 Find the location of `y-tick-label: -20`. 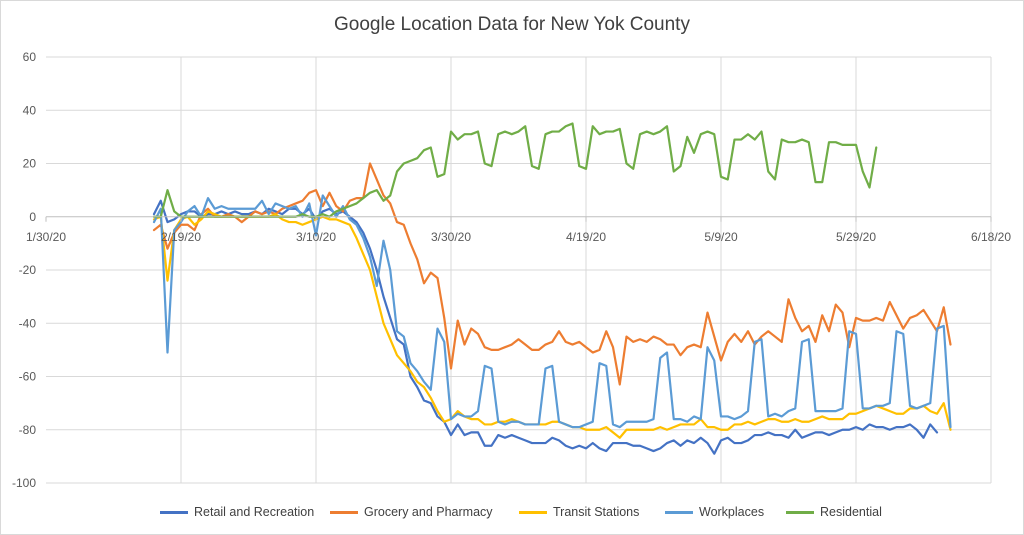

y-tick-label: -20 is located at coordinates (28, 270).